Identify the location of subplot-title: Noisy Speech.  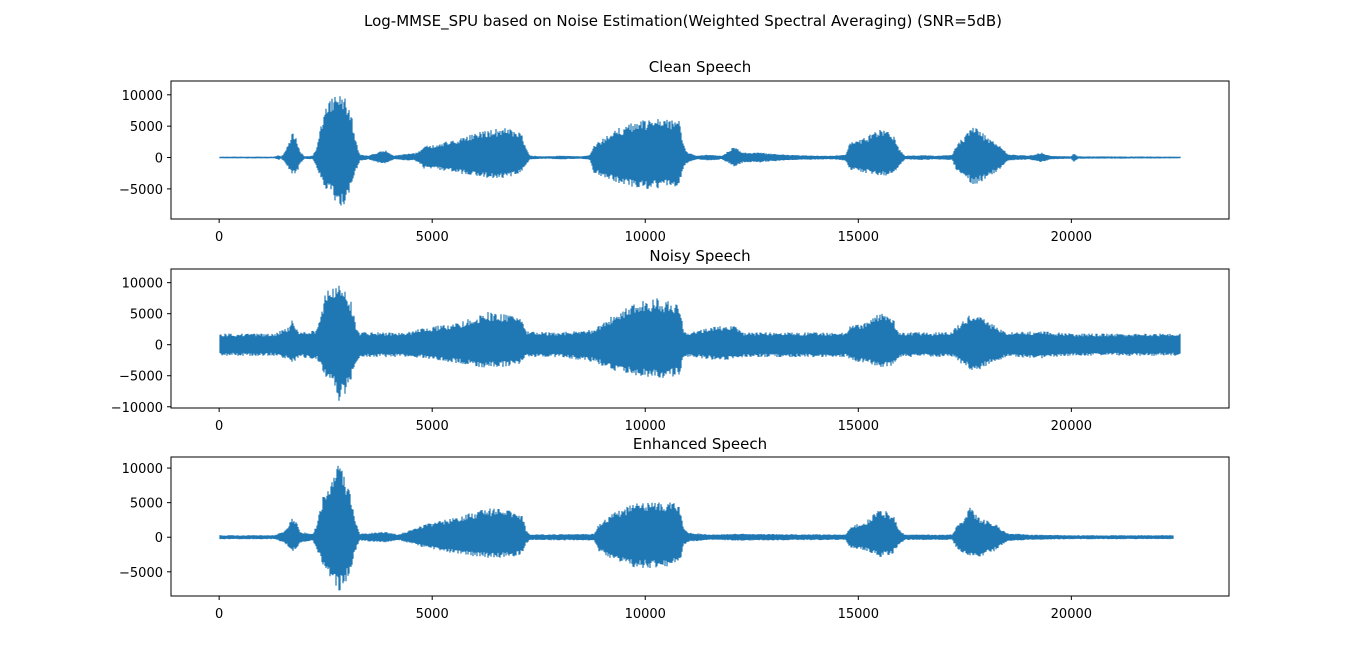
(699, 256).